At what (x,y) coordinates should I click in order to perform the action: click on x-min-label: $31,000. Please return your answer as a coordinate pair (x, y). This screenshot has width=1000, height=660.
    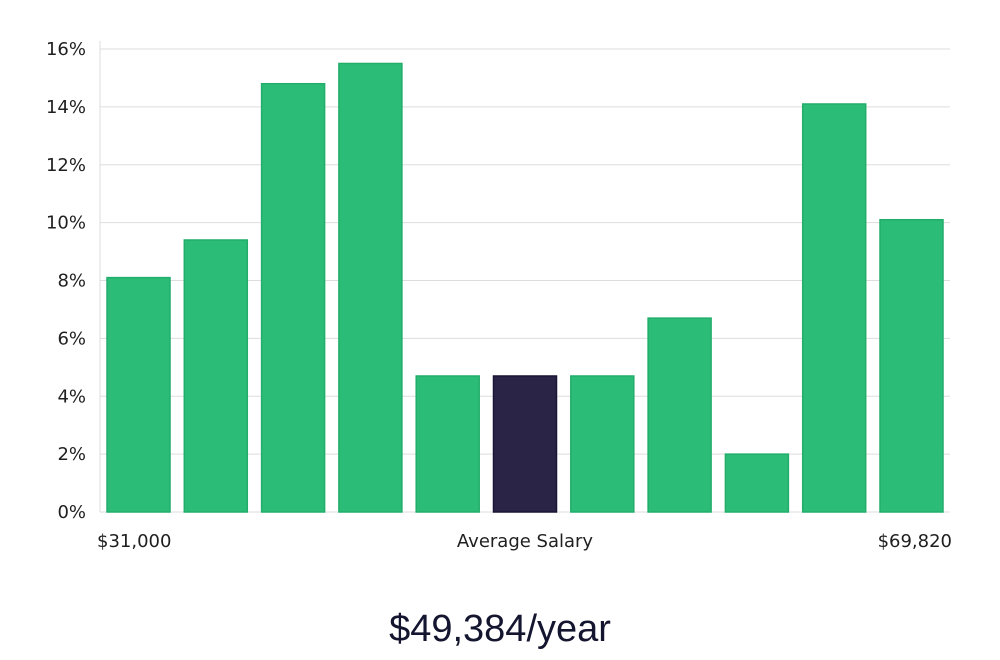
    Looking at the image, I should click on (134, 541).